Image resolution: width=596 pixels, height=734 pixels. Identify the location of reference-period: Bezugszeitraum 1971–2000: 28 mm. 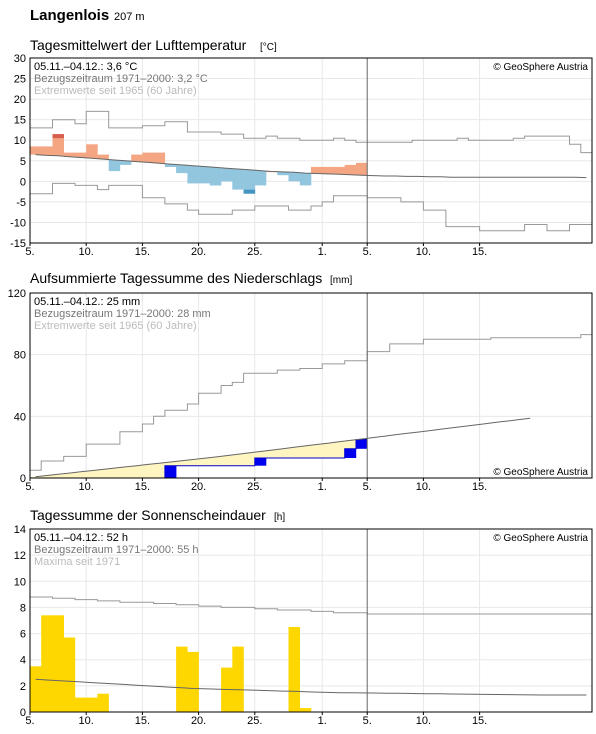
(122, 314).